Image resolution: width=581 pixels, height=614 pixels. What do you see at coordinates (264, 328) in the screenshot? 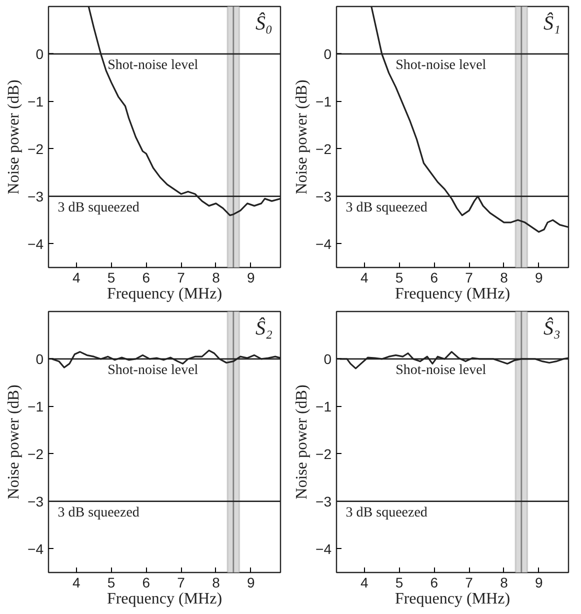
I see `chart-title: Ŝ₂` at bounding box center [264, 328].